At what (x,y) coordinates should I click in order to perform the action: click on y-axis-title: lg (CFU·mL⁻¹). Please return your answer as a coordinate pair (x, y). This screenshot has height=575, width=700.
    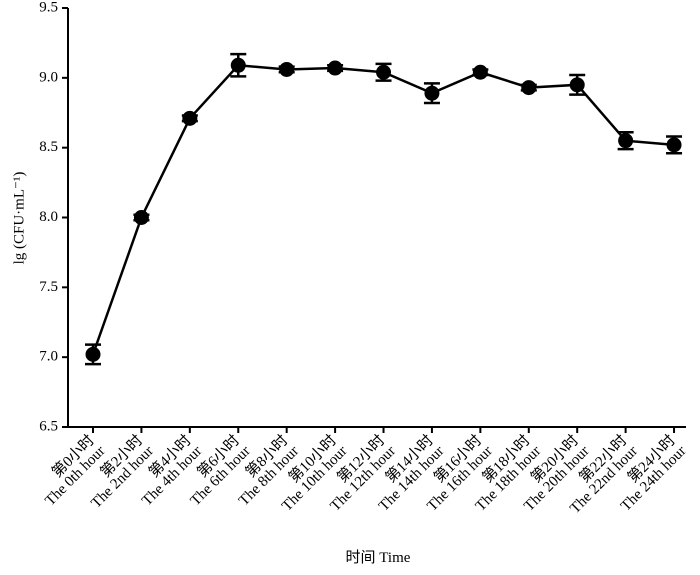
    Looking at the image, I should click on (19, 218).